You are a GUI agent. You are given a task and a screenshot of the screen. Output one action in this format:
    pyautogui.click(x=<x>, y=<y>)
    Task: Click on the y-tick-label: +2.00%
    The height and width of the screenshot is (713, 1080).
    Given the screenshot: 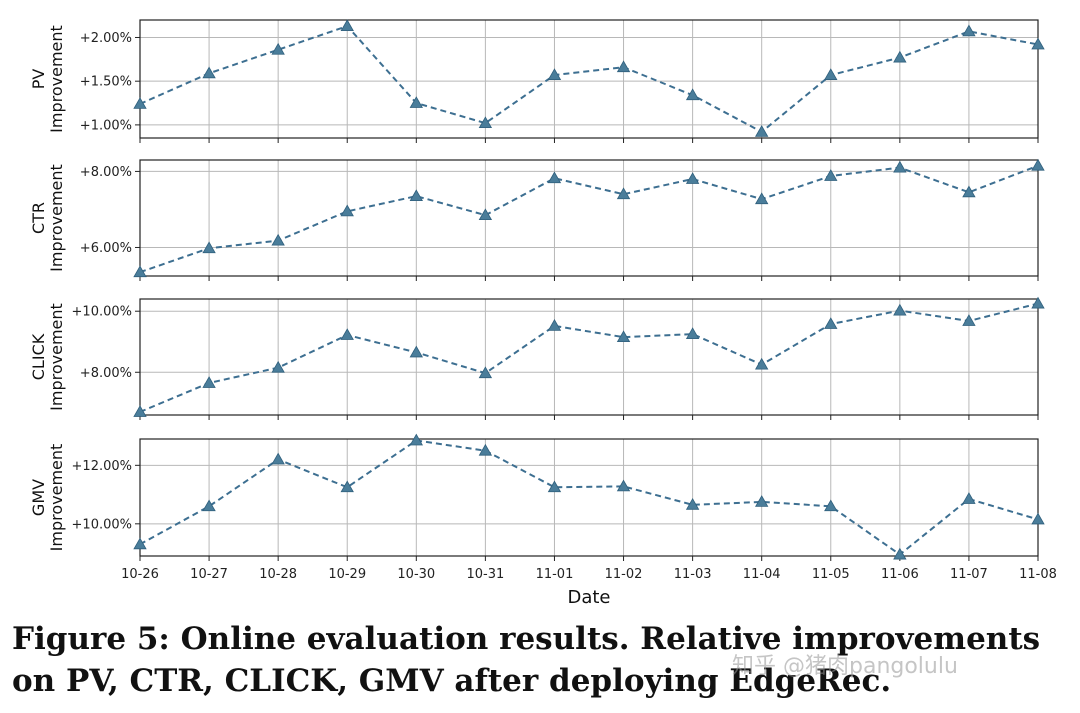 What is the action you would take?
    pyautogui.click(x=106, y=38)
    